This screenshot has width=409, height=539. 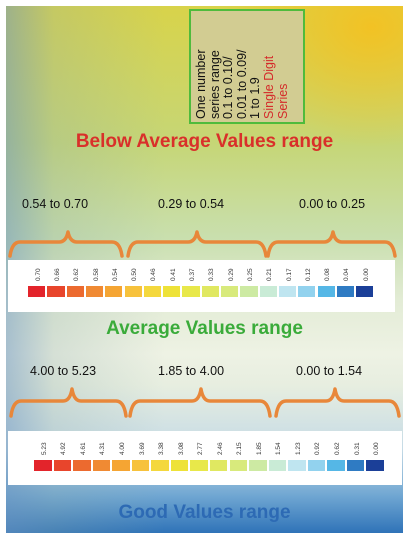 I want to click on tick-label: 0.17, so click(x=289, y=274).